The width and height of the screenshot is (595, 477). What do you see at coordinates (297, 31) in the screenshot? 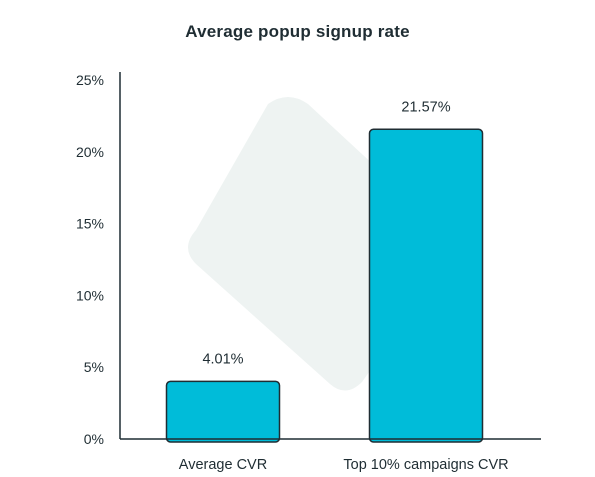
I see `chart-title: Average popup signup rate` at bounding box center [297, 31].